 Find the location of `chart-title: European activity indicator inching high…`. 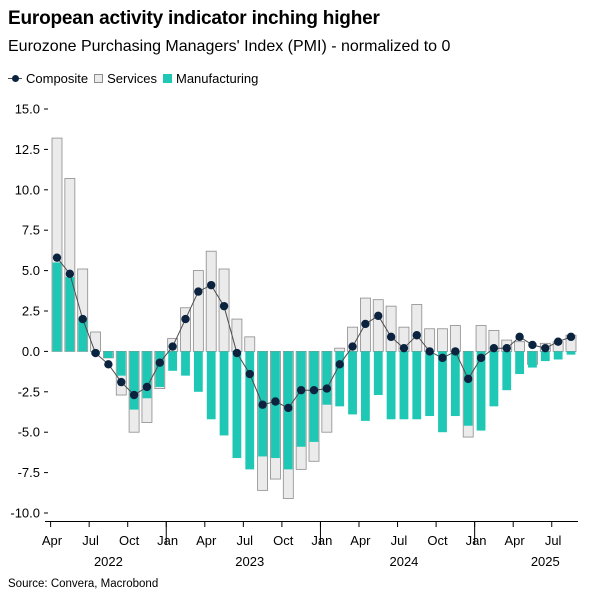

chart-title: European activity indicator inching high… is located at coordinates (194, 18).